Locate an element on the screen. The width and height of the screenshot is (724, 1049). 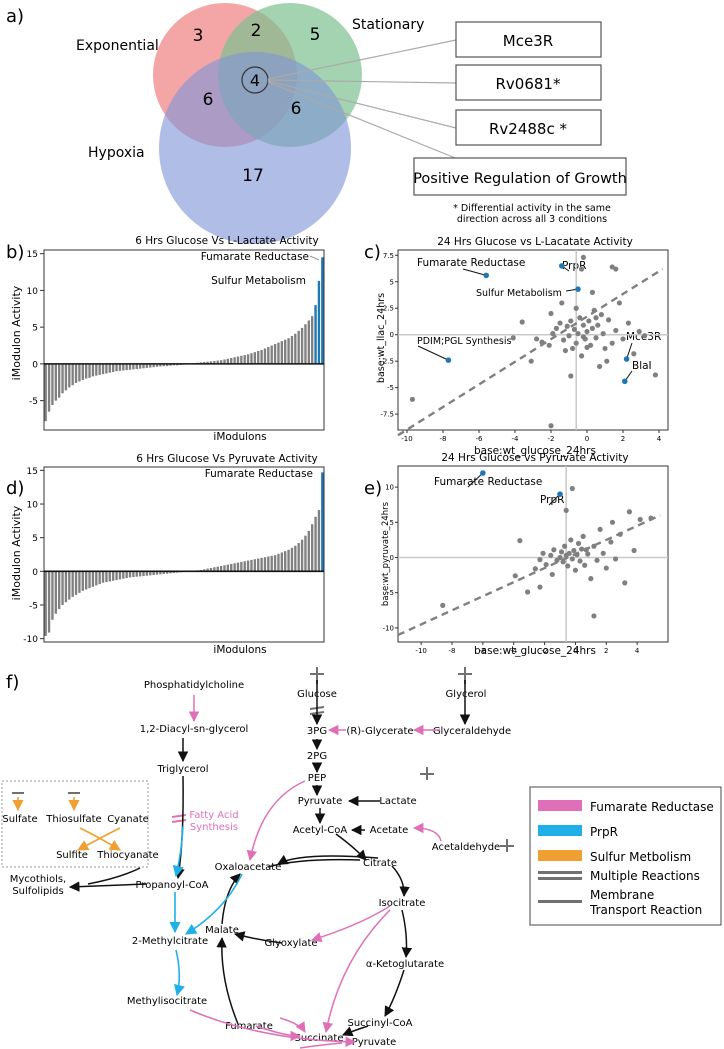
venn-count: 4 is located at coordinates (255, 80).